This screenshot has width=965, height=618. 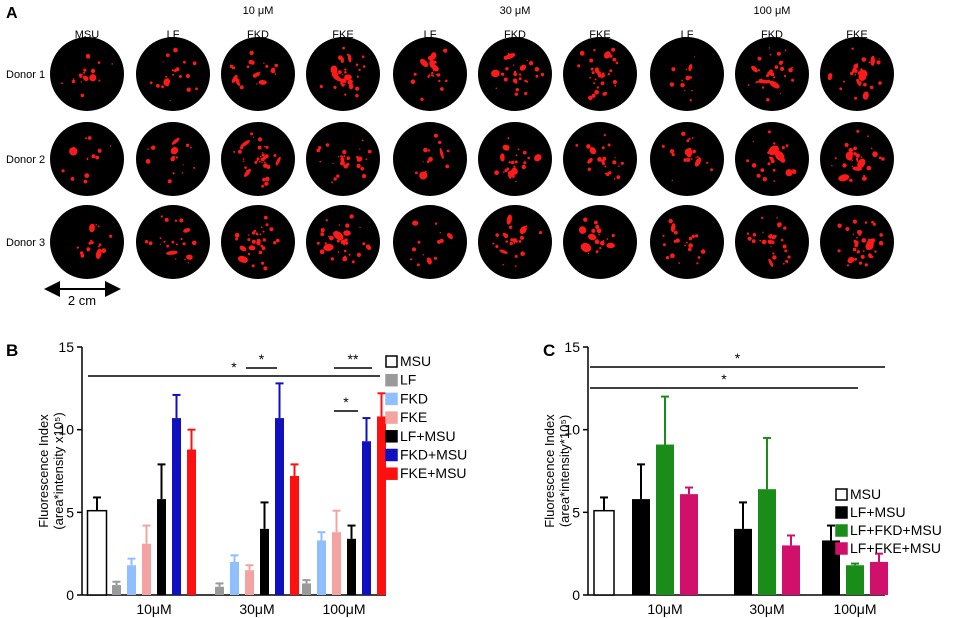 I want to click on bar-fke-msu, so click(x=381, y=505).